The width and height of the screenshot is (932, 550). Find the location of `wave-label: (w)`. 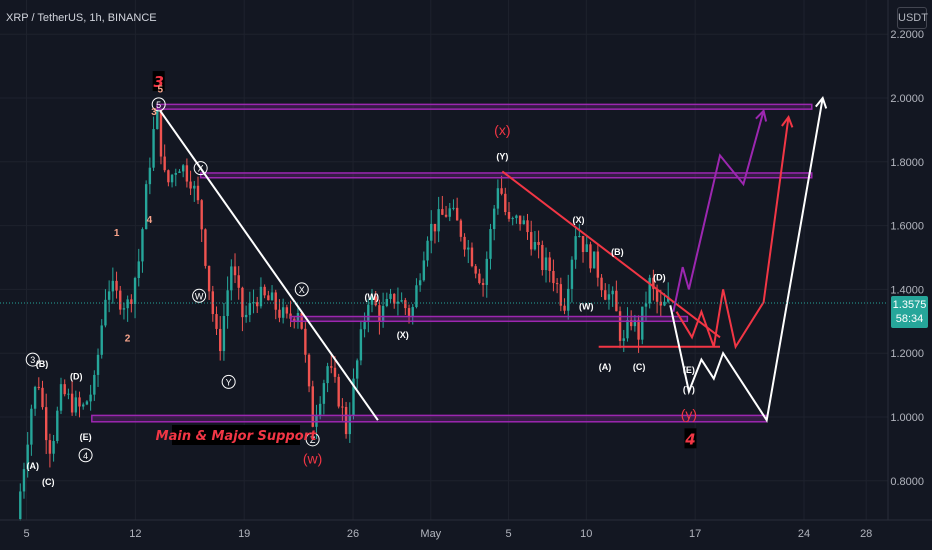

wave-label: (w) is located at coordinates (312, 458).